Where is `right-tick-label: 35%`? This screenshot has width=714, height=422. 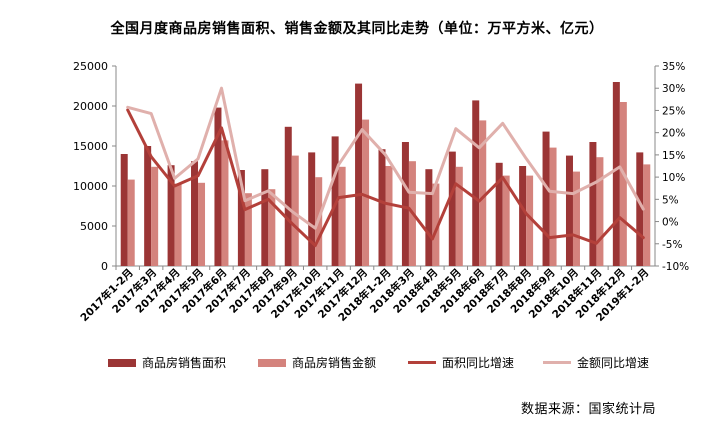 right-tick-label: 35% is located at coordinates (673, 67).